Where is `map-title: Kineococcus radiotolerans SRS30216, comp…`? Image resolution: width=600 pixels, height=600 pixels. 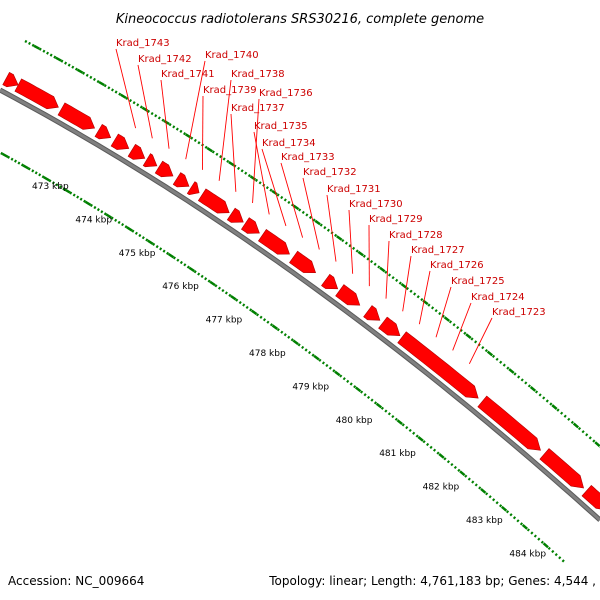
map-title: Kineococcus radiotolerans SRS30216, comp… is located at coordinates (300, 19).